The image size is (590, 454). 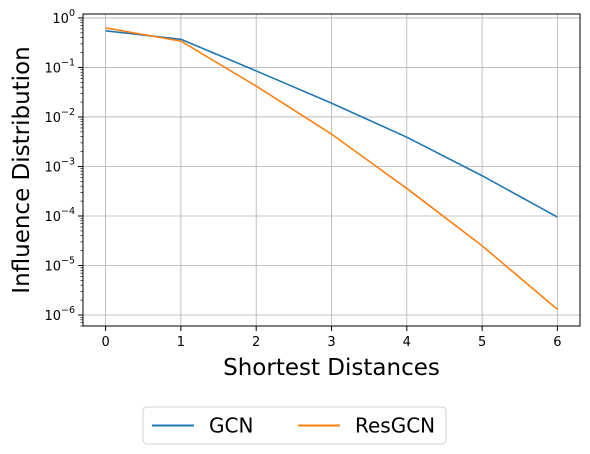 I want to click on x-tick-label: 3, so click(x=331, y=342).